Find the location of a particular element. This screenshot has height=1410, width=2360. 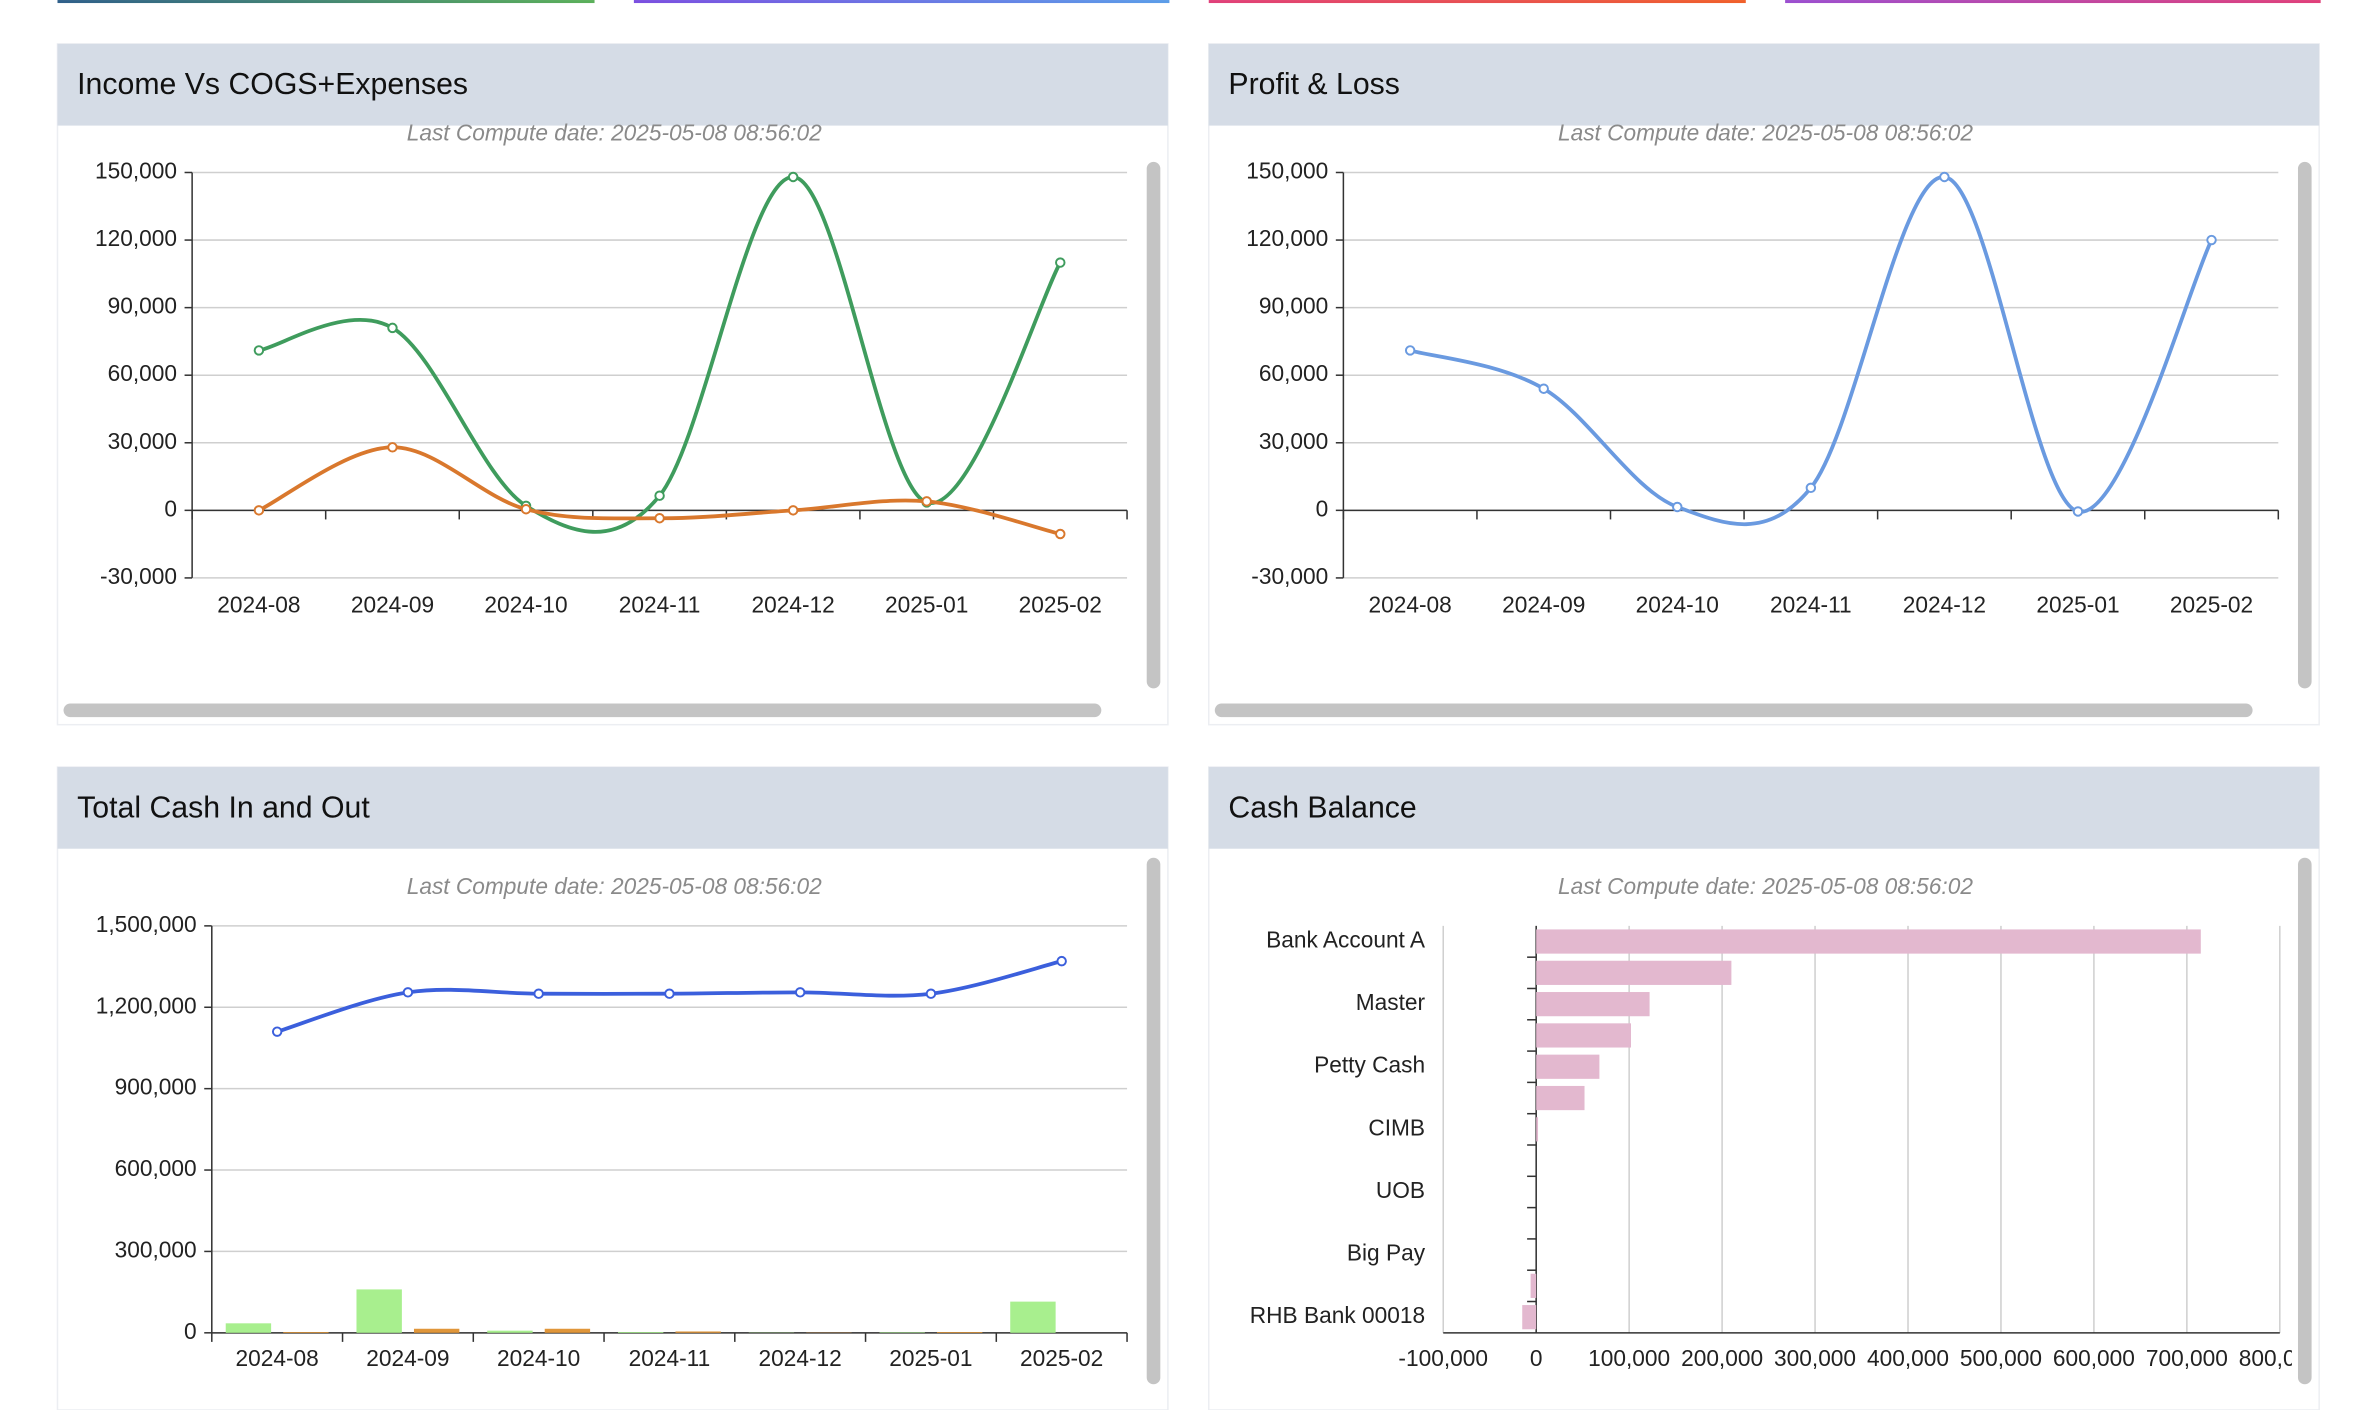

panel-title: Total Cash In and Out is located at coordinates (223, 807).